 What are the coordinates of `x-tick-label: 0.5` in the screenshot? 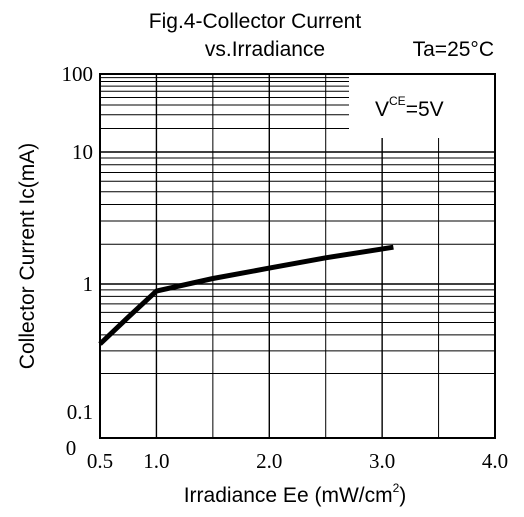 It's located at (100, 461).